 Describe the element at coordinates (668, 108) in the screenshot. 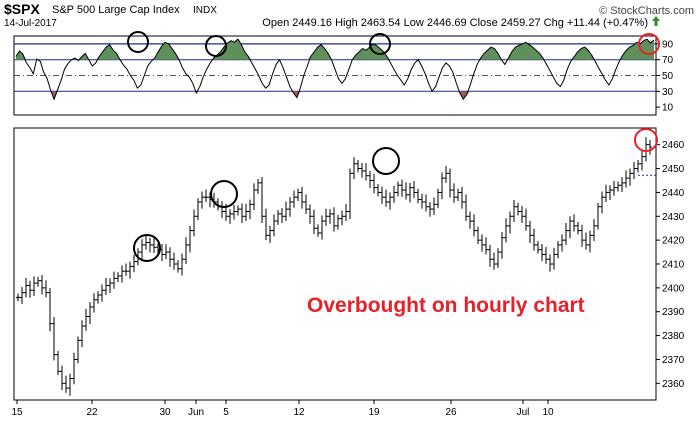

I see `rsi-tick-label-10: 10` at that location.